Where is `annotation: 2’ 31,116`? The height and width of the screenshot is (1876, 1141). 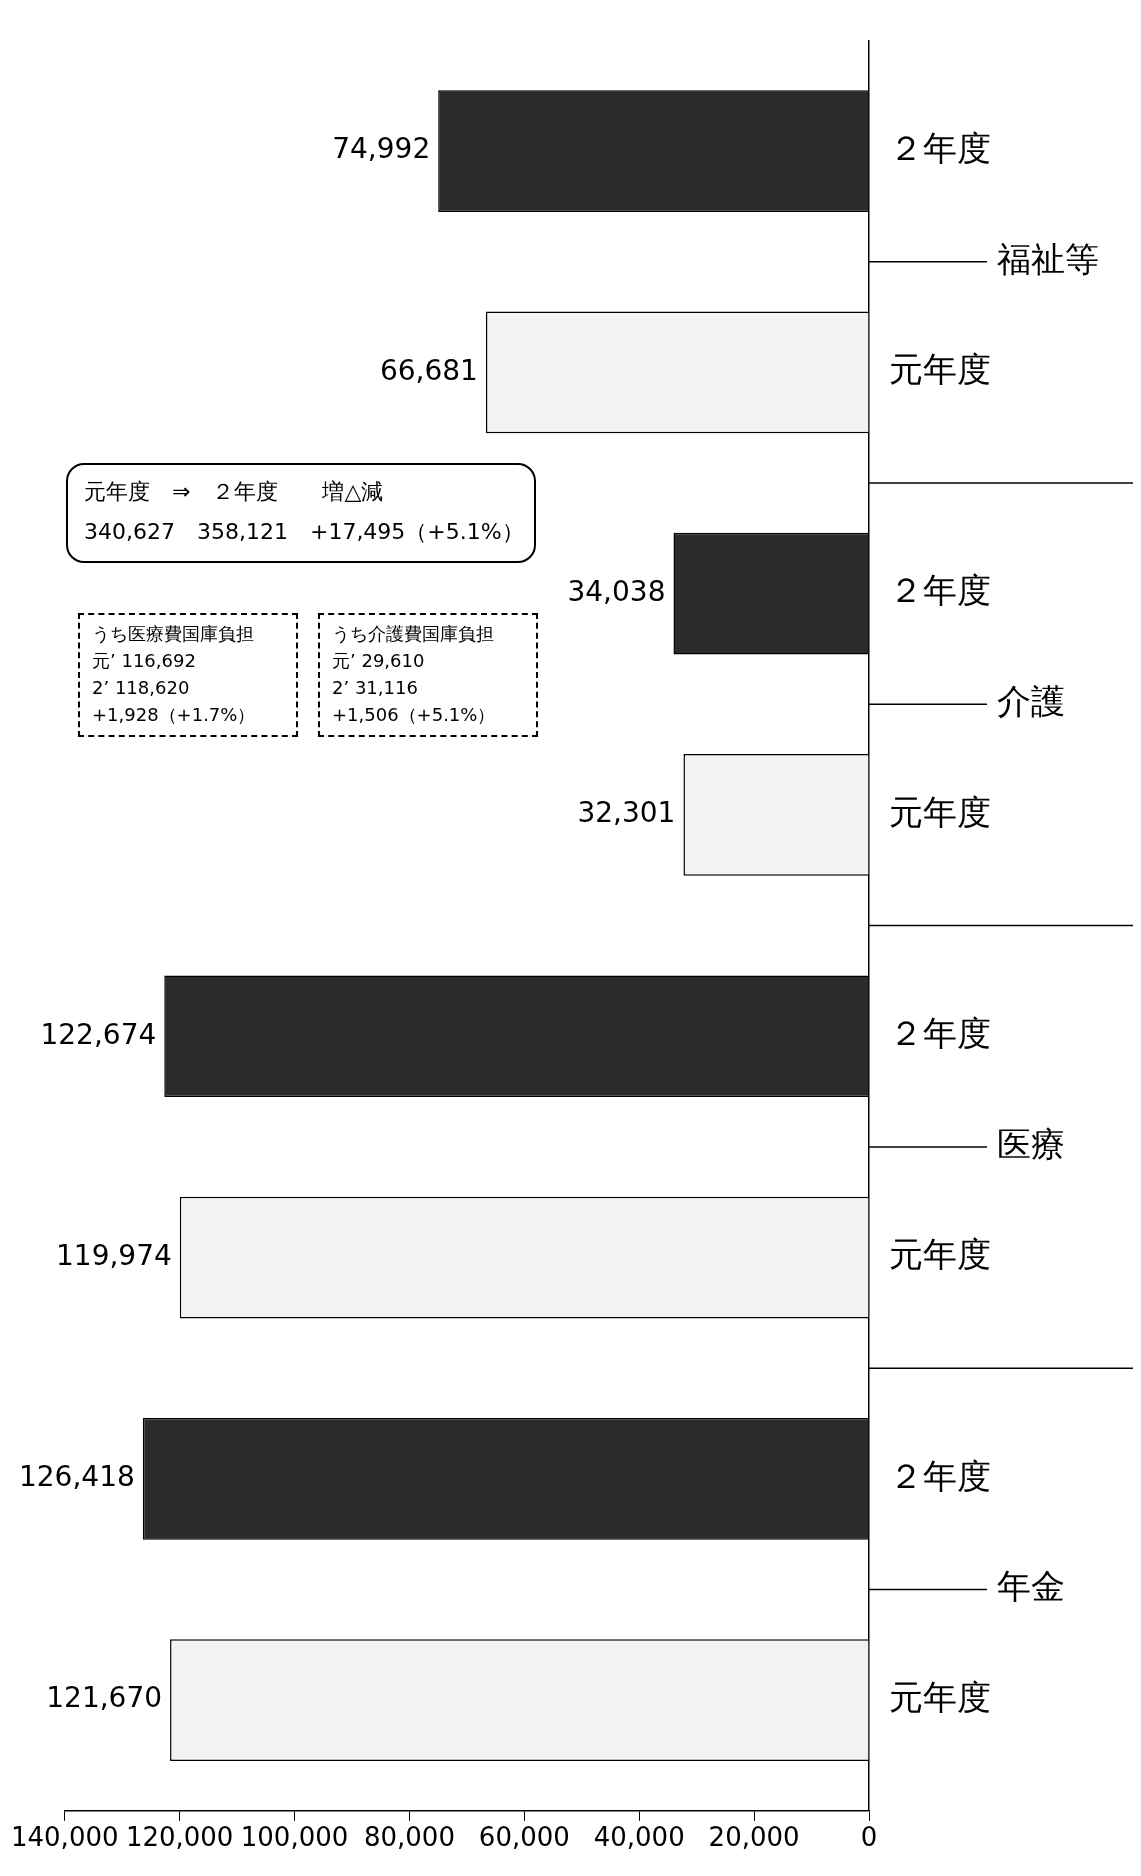 annotation: 2’ 31,116 is located at coordinates (375, 687).